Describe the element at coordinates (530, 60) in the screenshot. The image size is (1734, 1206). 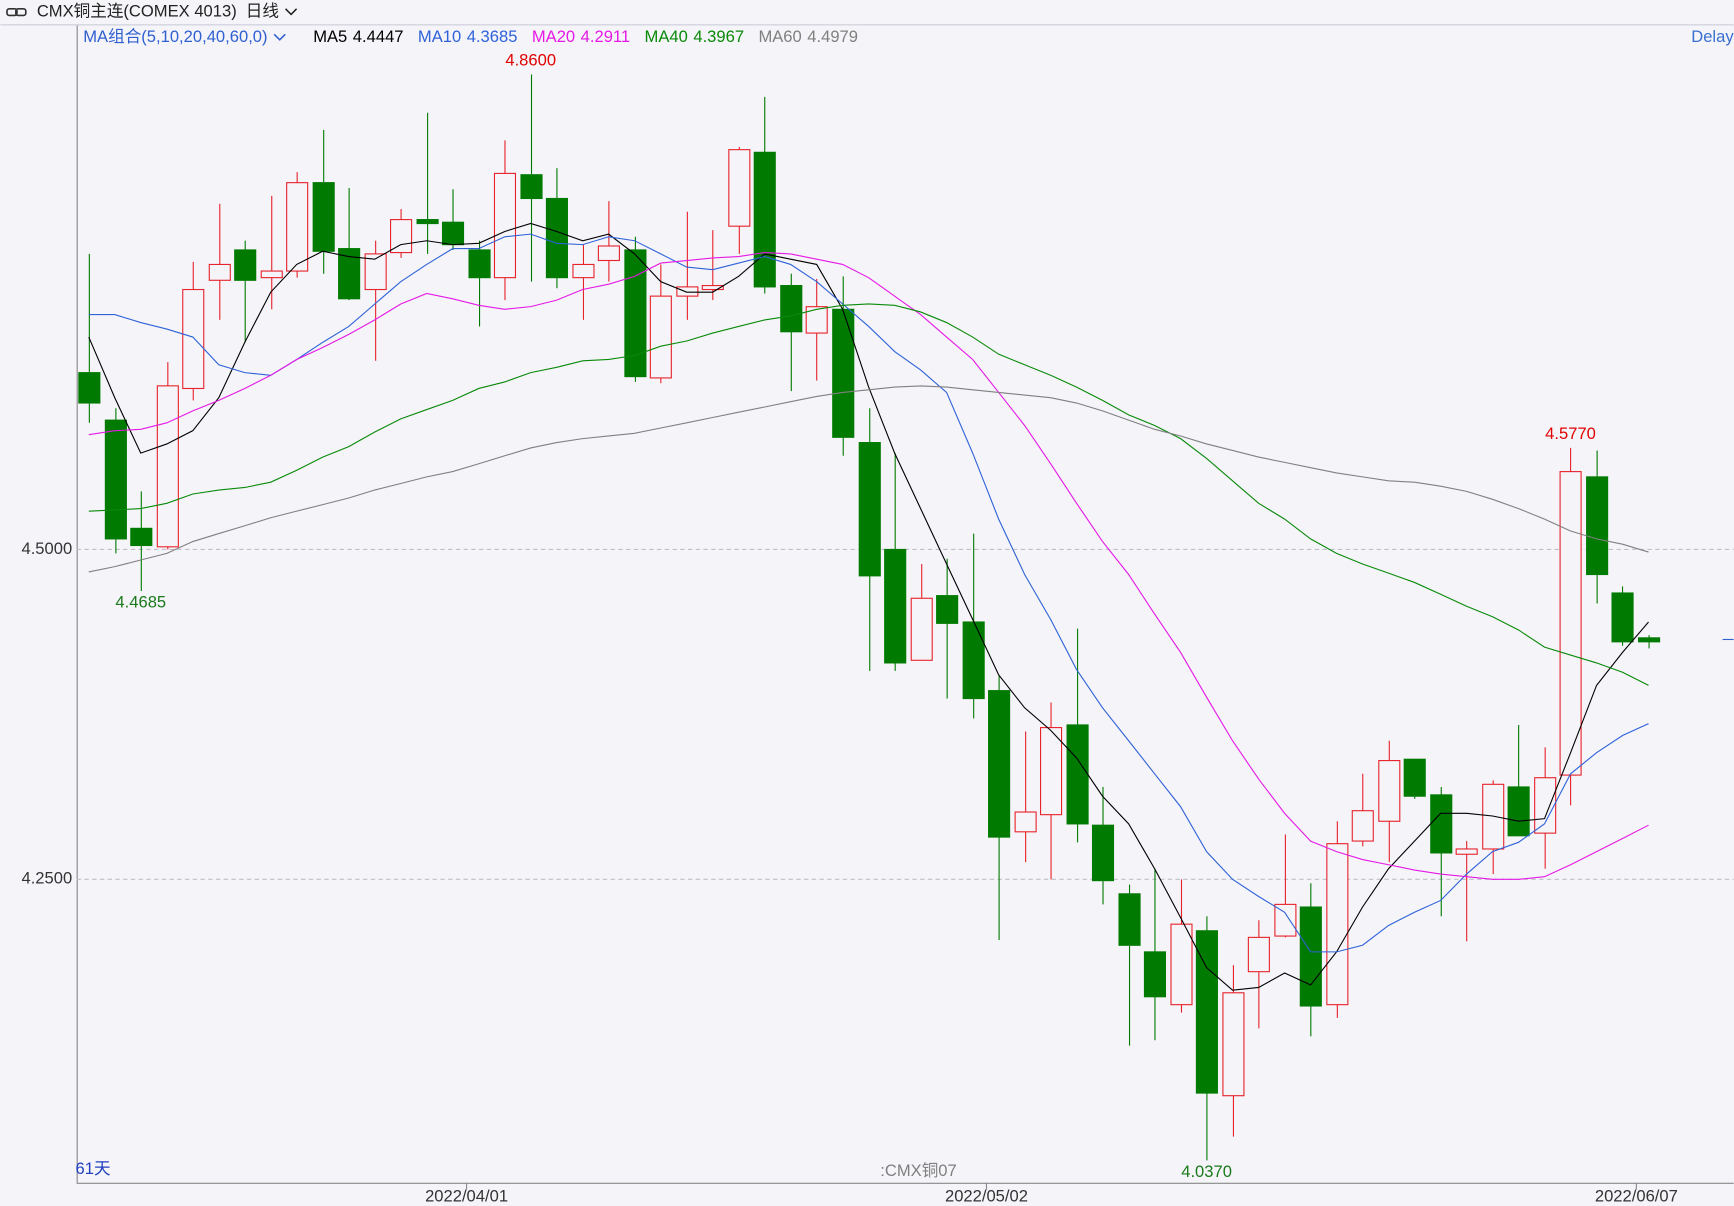
I see `extreme-label: 4.8600` at that location.